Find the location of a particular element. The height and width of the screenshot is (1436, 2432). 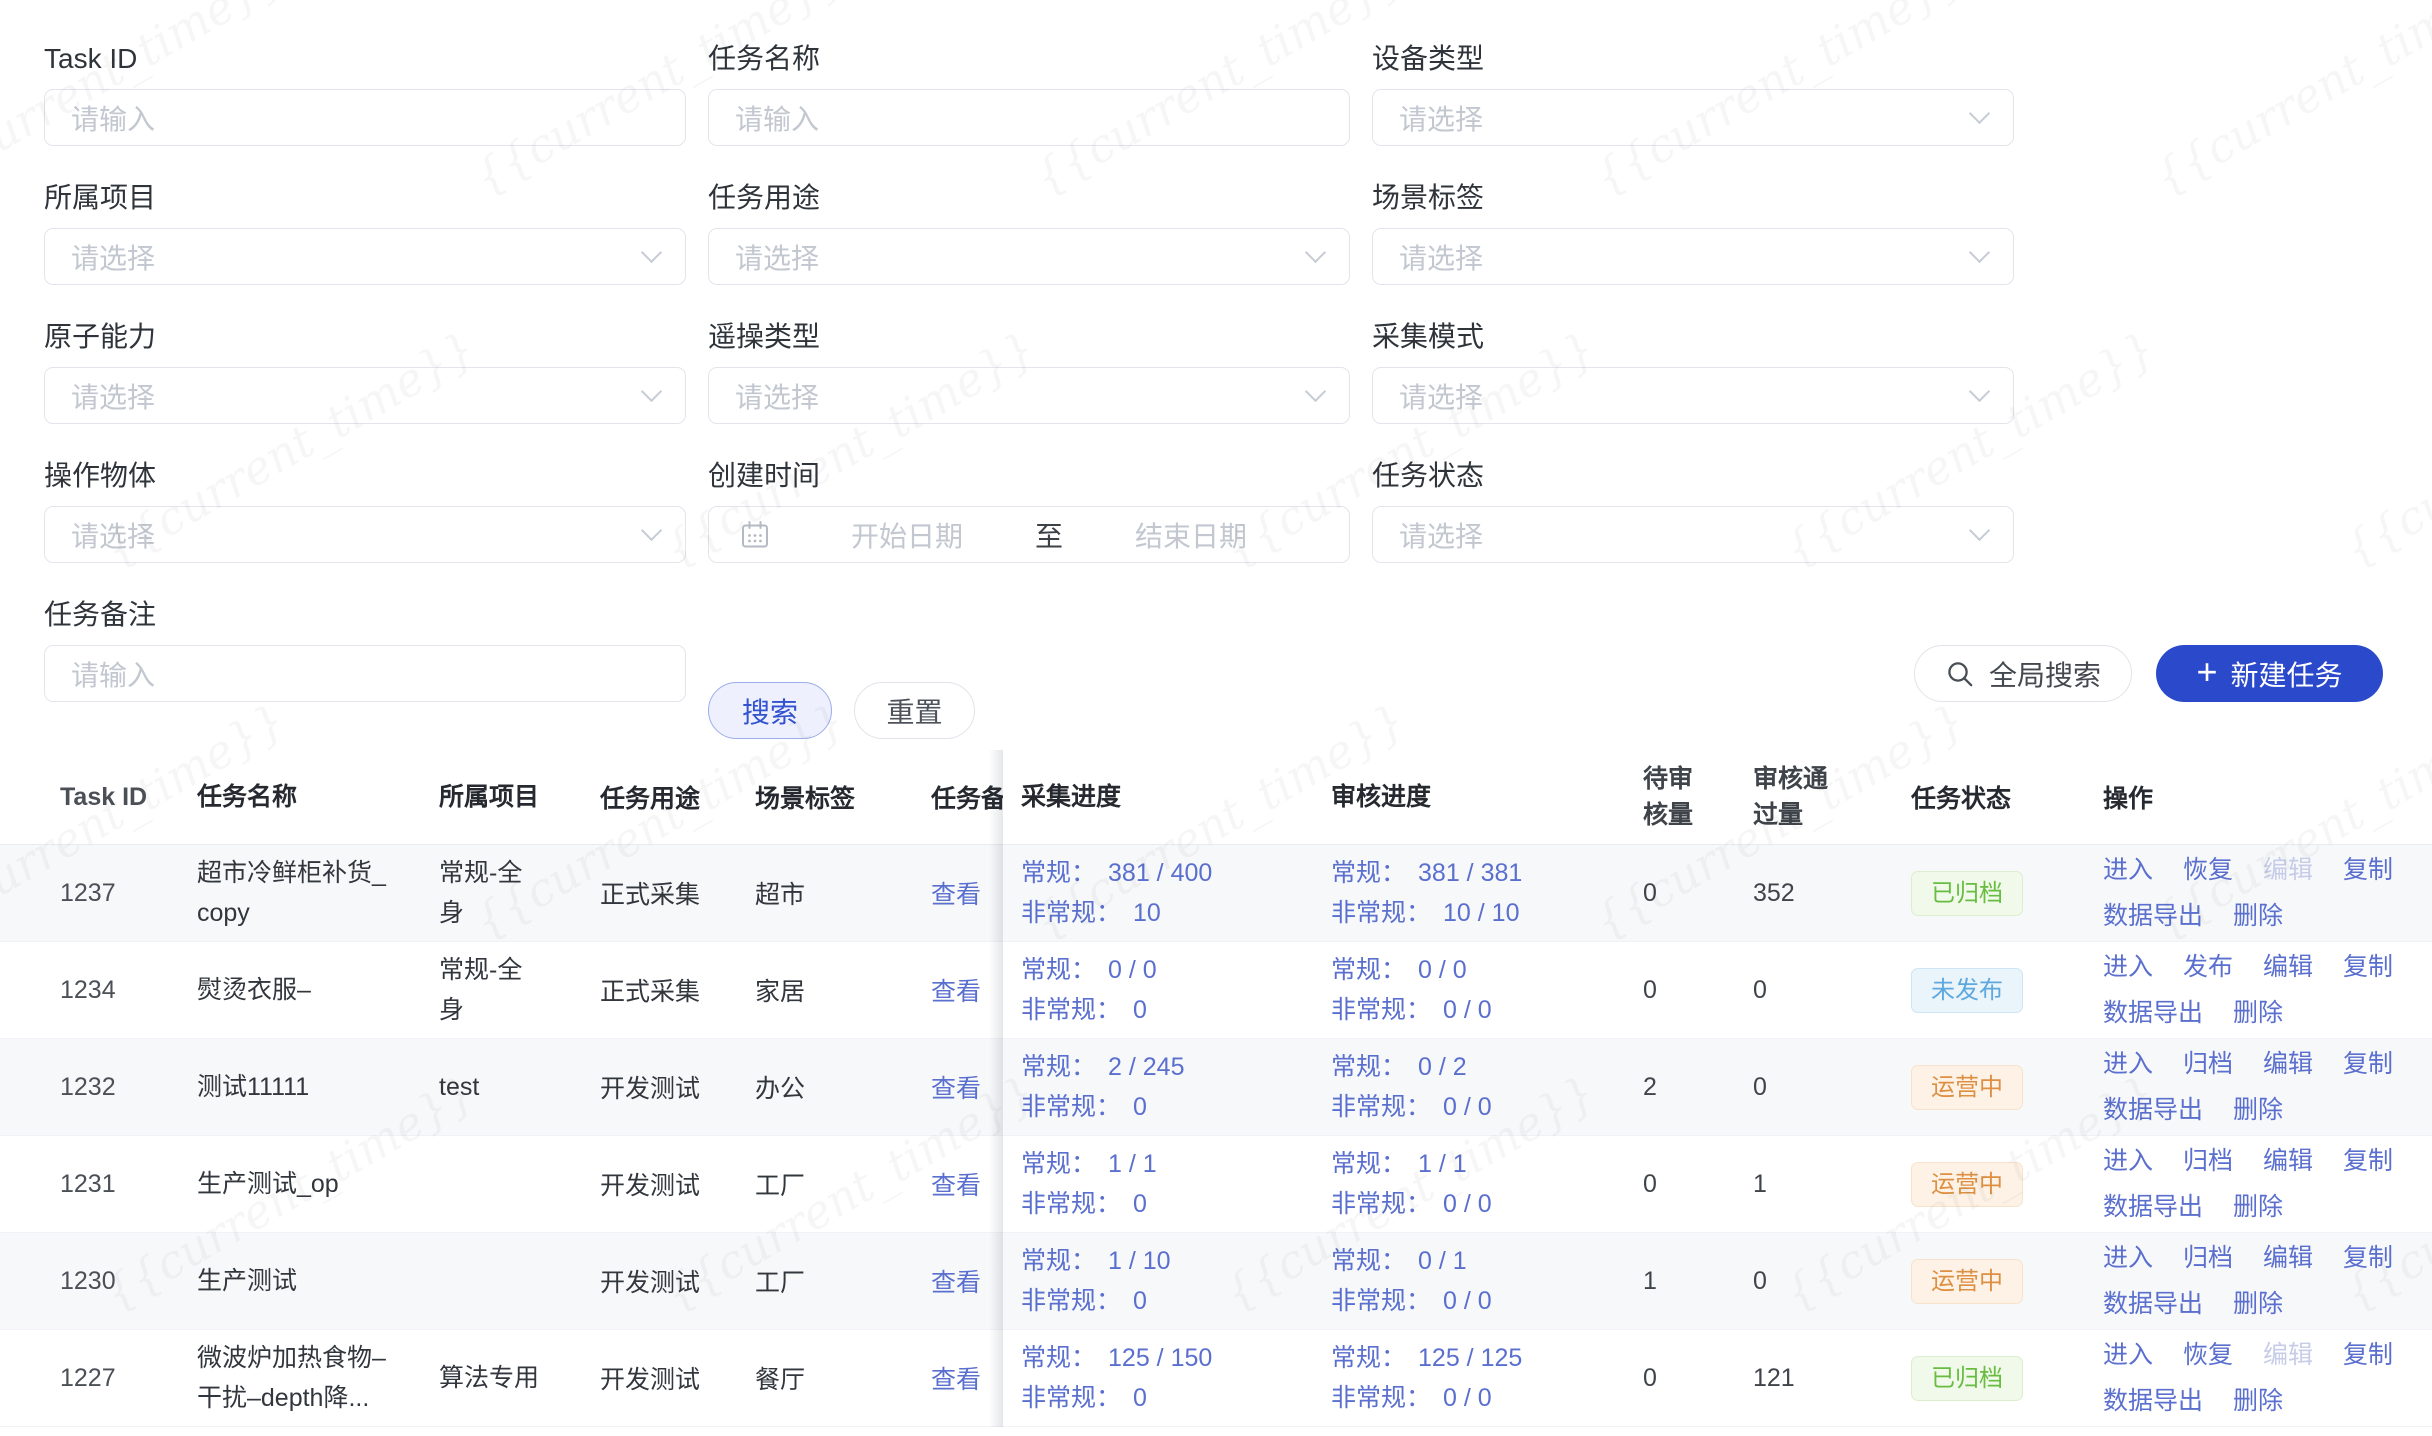

select-placeholder: 请选择 is located at coordinates (1441, 119).